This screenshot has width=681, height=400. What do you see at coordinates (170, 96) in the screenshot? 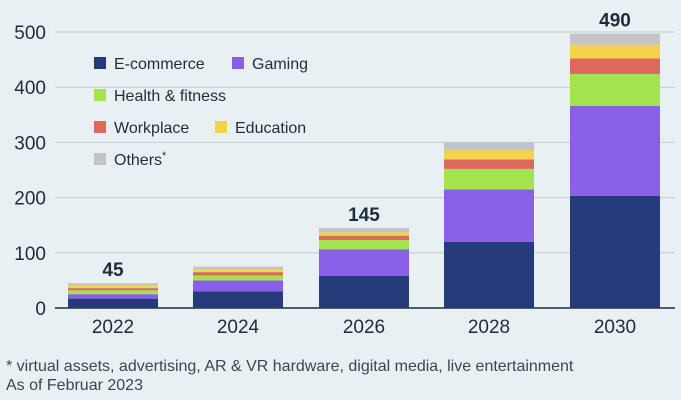
I see `legend-label: Health & fitness` at bounding box center [170, 96].